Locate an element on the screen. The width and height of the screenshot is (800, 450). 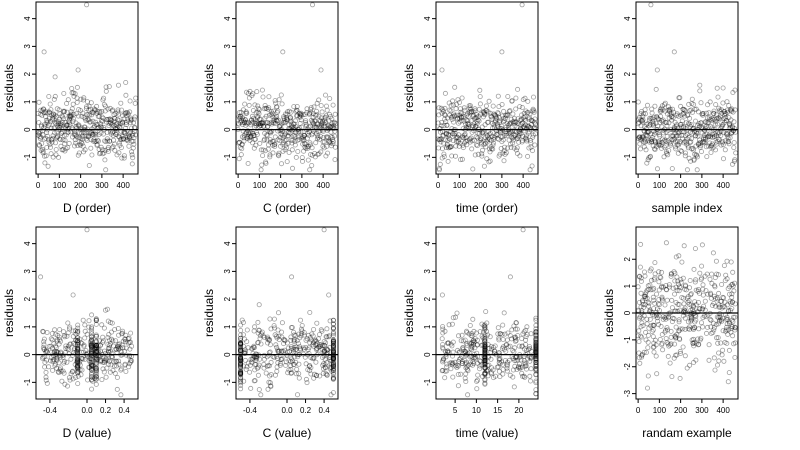
points-layer is located at coordinates (687, 87).